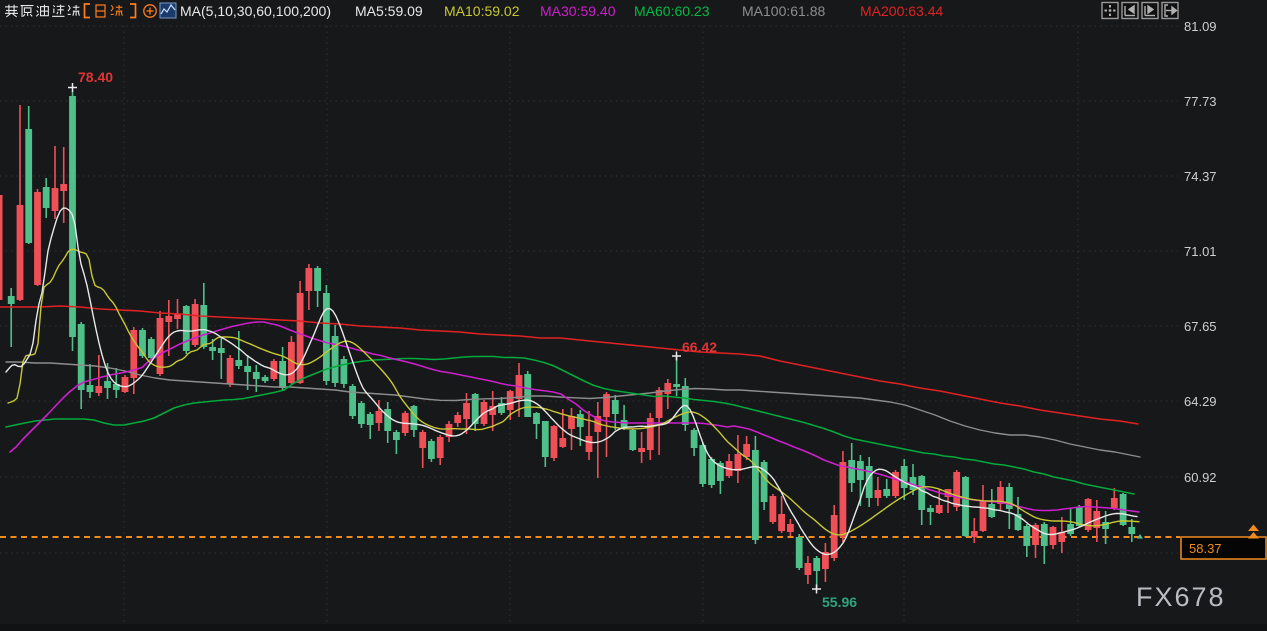 The height and width of the screenshot is (631, 1267). I want to click on svg-text: 77.73, so click(1200, 101).